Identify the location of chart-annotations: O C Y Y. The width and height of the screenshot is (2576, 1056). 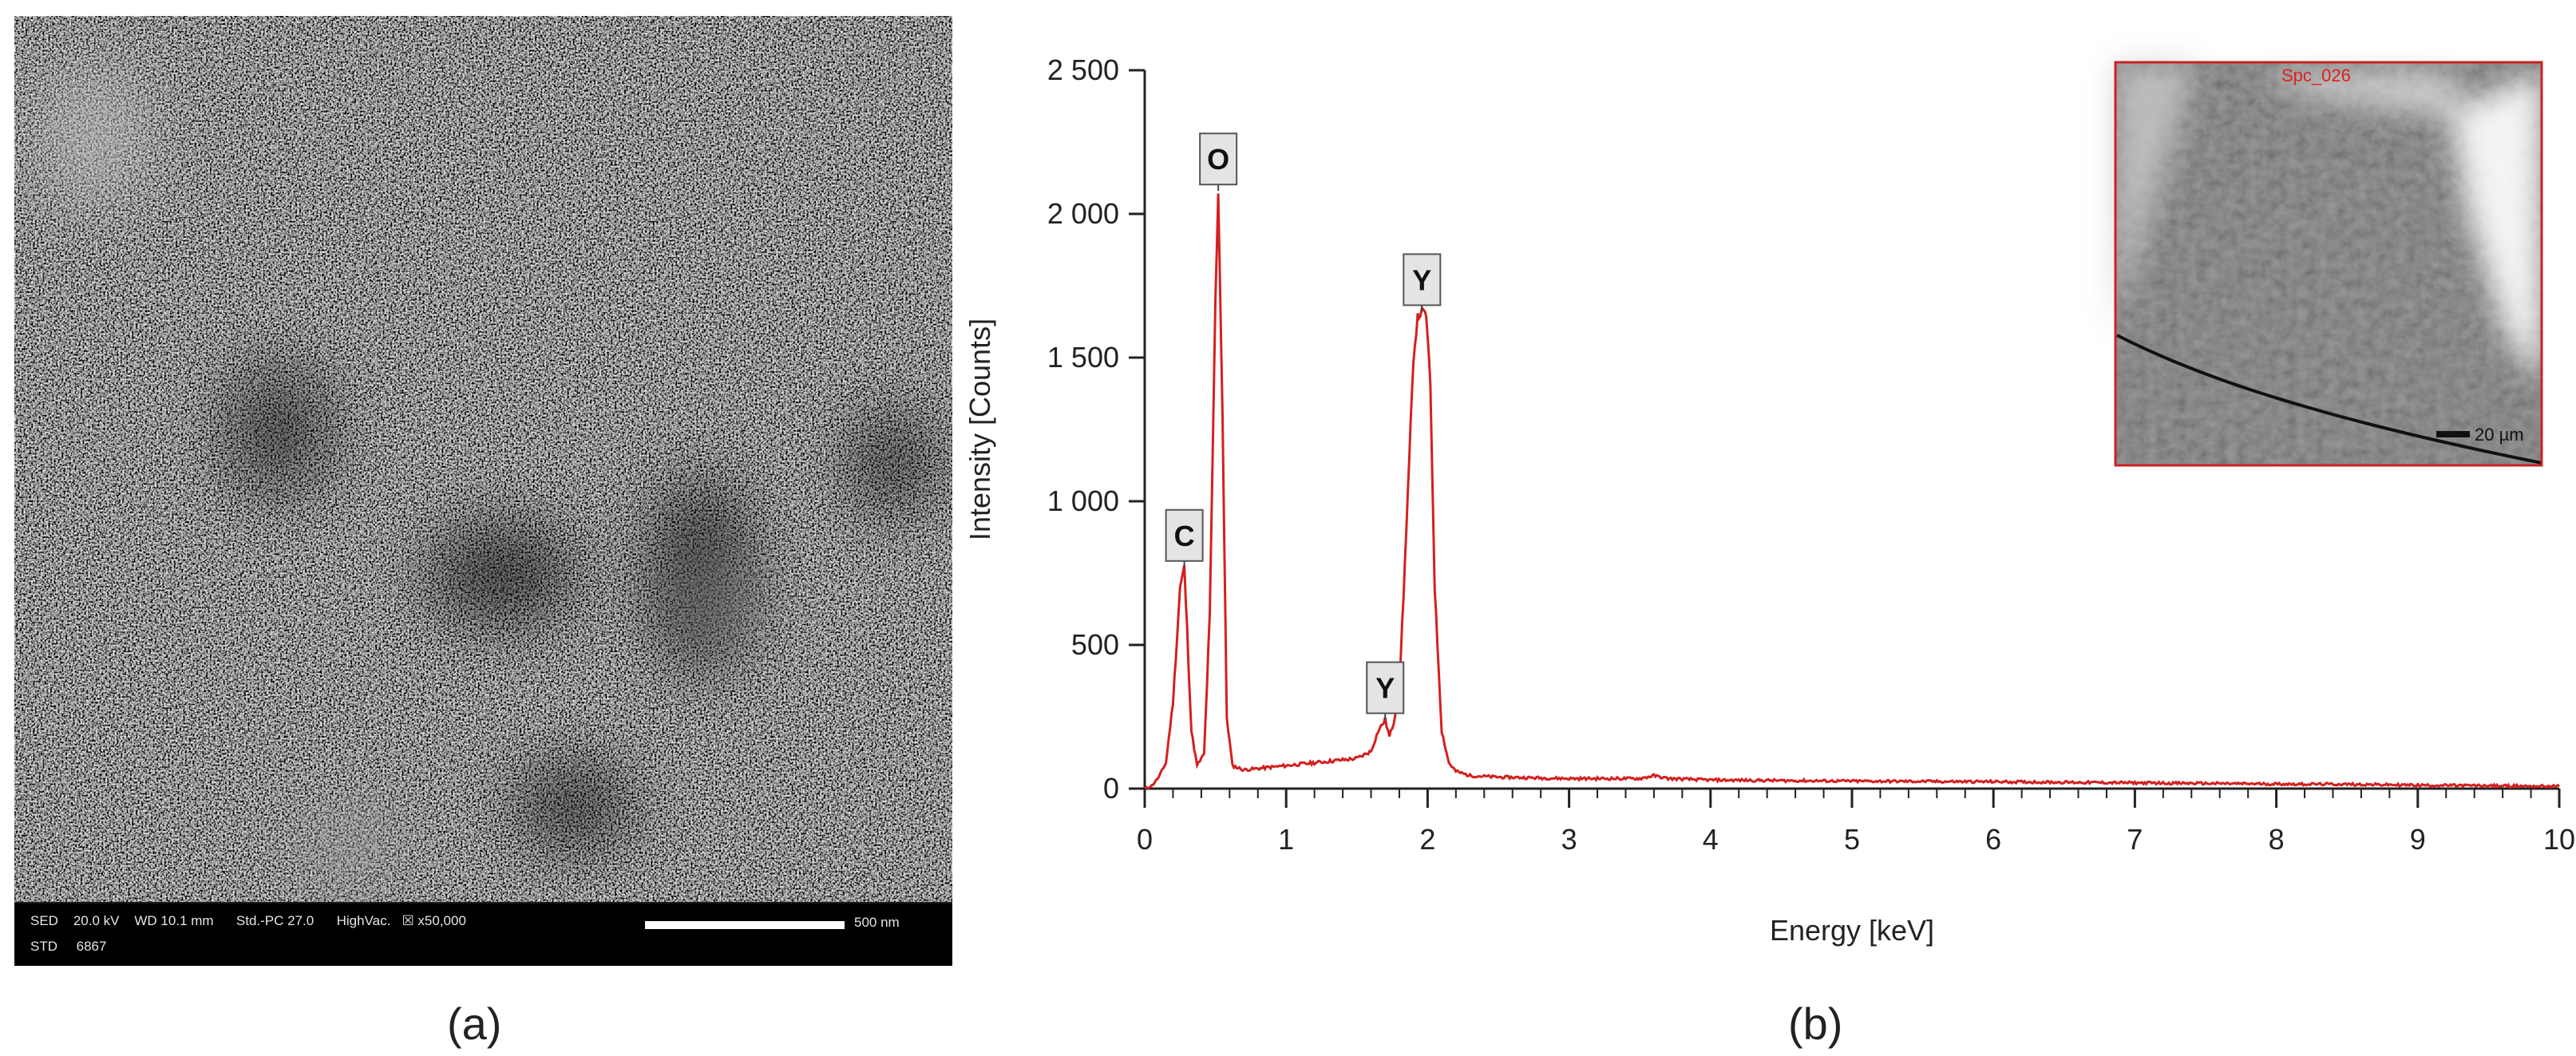
(1304, 426).